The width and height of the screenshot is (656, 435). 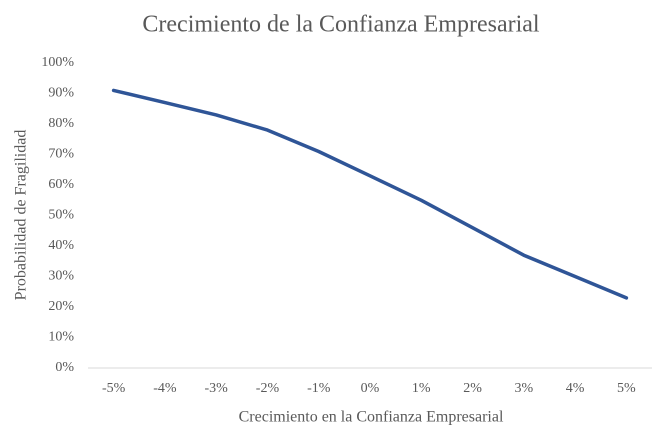 What do you see at coordinates (61, 123) in the screenshot?
I see `y-tick-label: 80%` at bounding box center [61, 123].